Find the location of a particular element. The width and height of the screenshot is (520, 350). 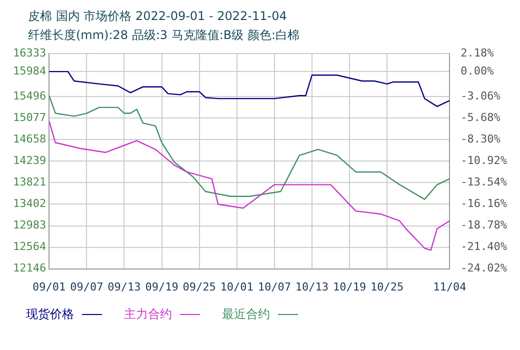

y-tick-label: 12146 is located at coordinates (29, 268).